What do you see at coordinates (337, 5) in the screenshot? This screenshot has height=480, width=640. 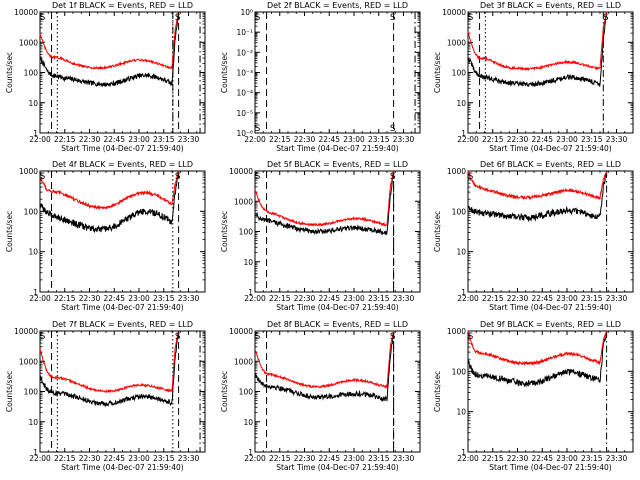 I see `panel-title: Det 2f BLACK = Events, RED = LLD` at bounding box center [337, 5].